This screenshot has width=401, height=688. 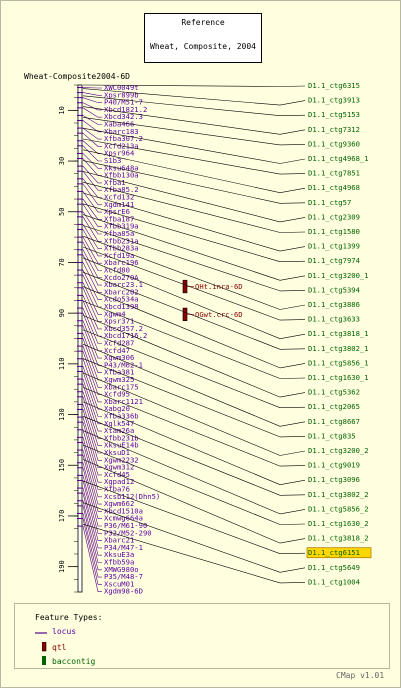 What do you see at coordinates (119, 372) in the screenshot?
I see `marker-label: Xfba381` at bounding box center [119, 372].